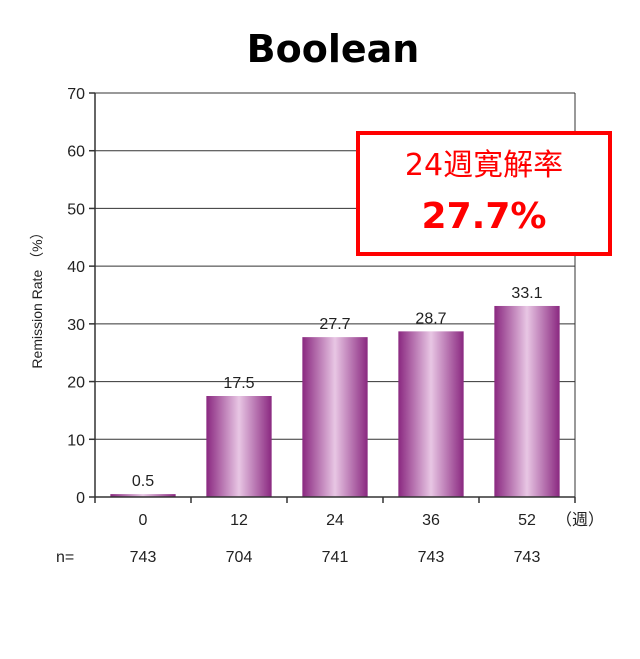  Describe the element at coordinates (143, 520) in the screenshot. I see `x-tick-label: 0` at that location.